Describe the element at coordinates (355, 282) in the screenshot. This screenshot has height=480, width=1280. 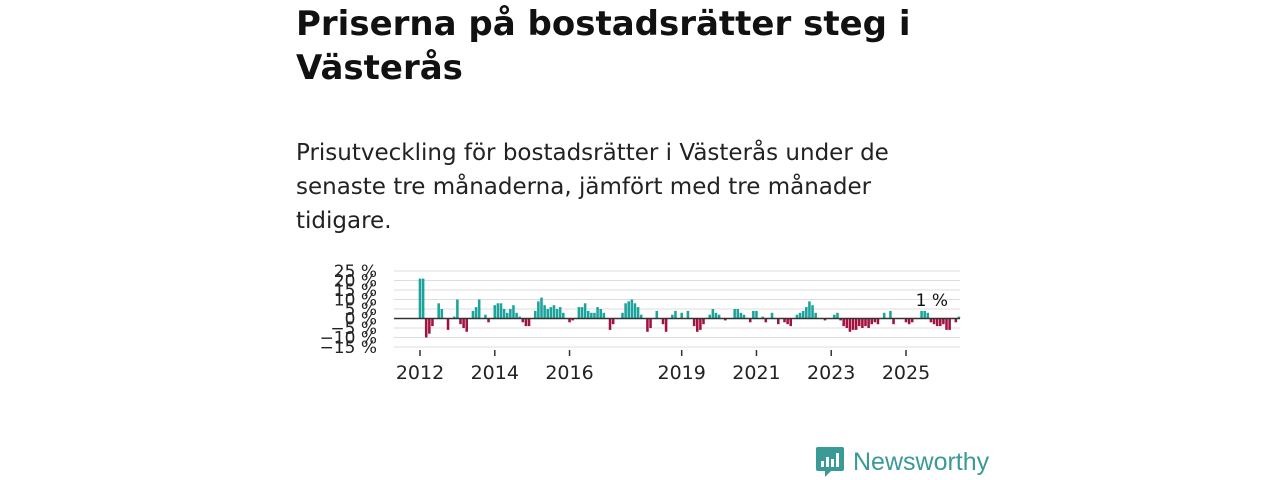
I see `y-tick-label: 20 %` at that location.